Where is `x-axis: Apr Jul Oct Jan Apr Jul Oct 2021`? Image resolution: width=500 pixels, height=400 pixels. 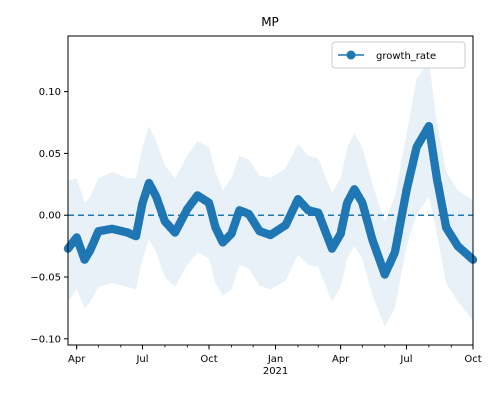 x-axis: Apr Jul Oct Jan Apr Jul Oct 2021 is located at coordinates (275, 361).